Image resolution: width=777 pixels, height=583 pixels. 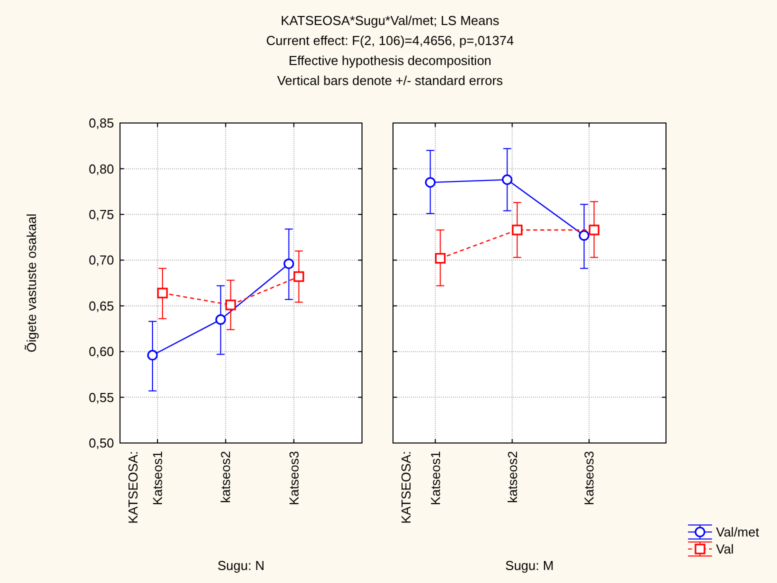 What do you see at coordinates (101, 214) in the screenshot?
I see `y-tick-label: 0,75` at bounding box center [101, 214].